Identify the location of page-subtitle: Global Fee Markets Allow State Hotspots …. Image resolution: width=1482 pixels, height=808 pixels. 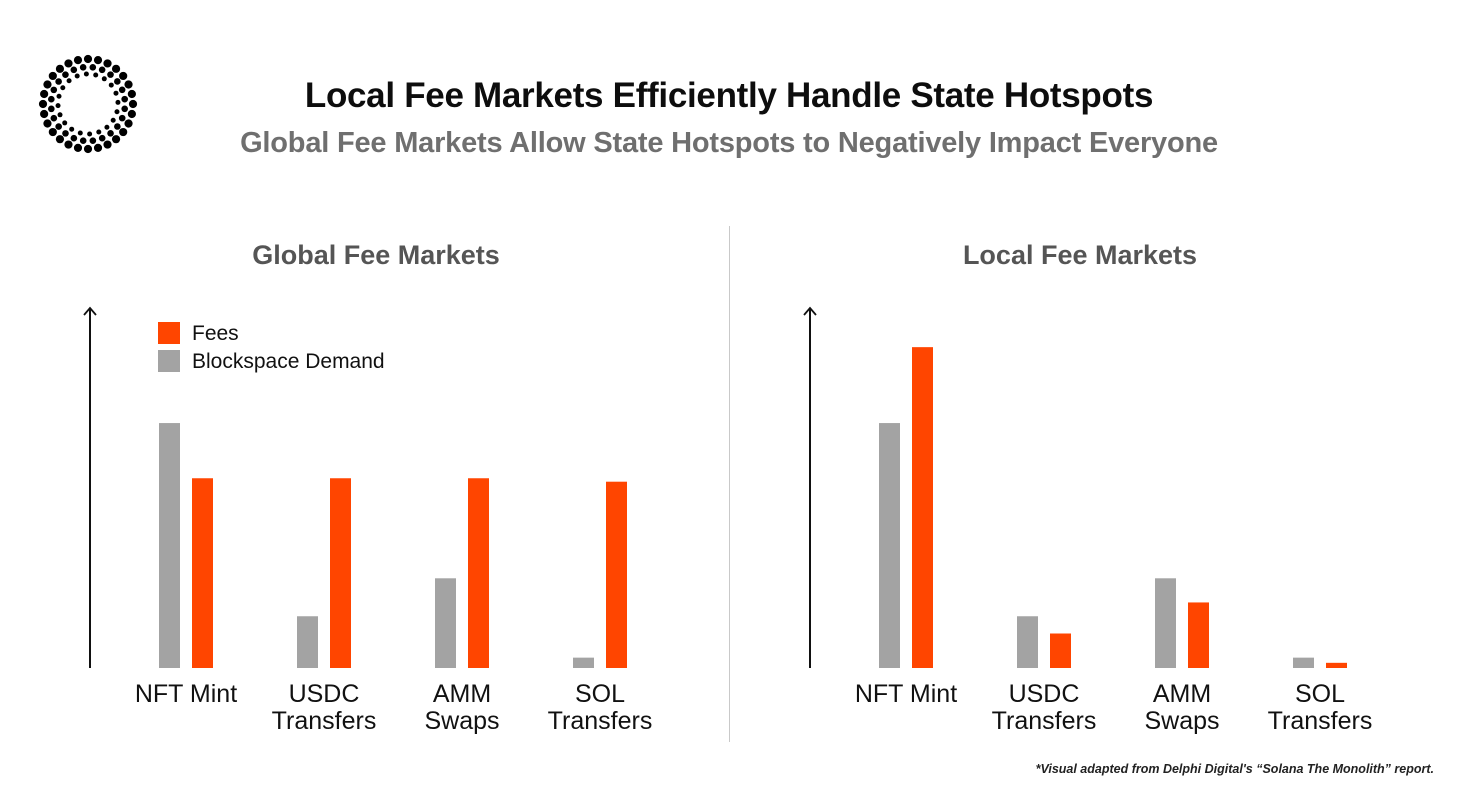
(729, 143).